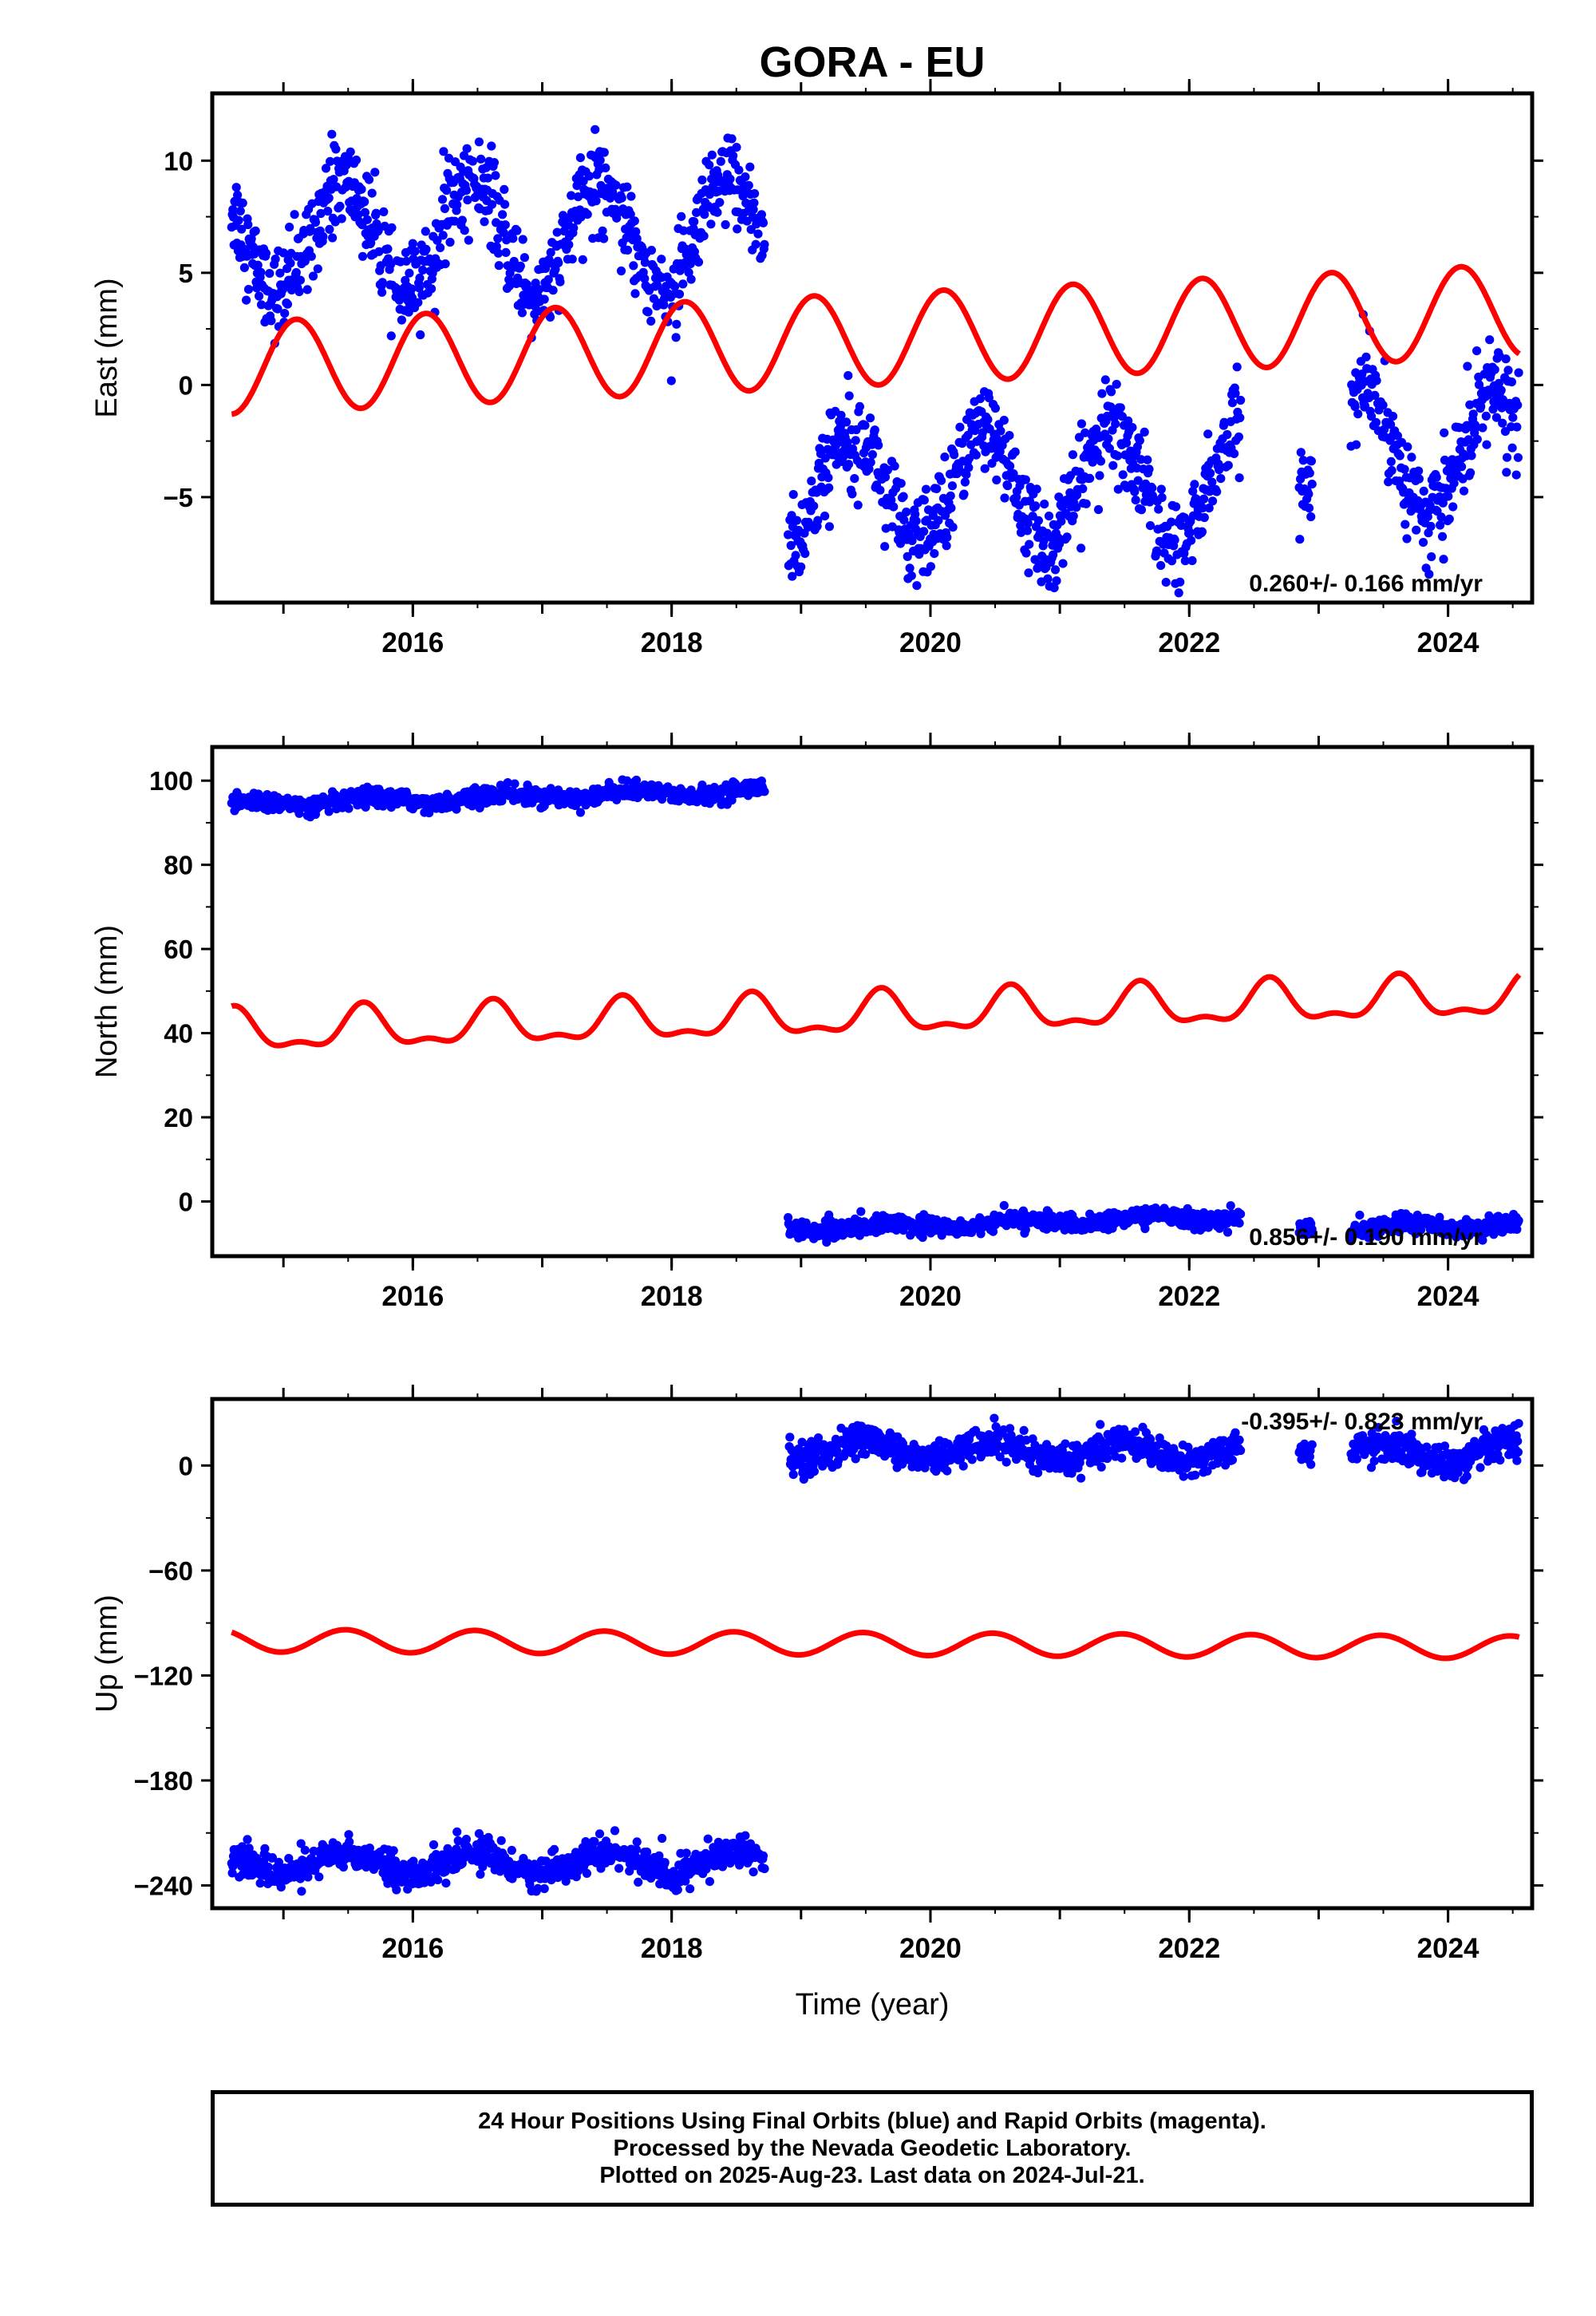  I want to click on x-tick-label: 2022, so click(1189, 1296).